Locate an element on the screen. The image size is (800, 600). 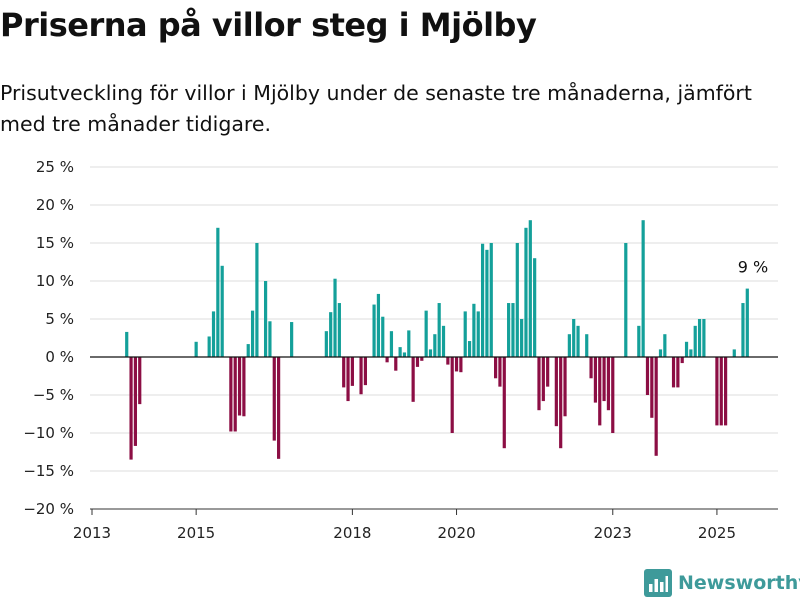
x-tick-label: 2018 is located at coordinates (352, 533).